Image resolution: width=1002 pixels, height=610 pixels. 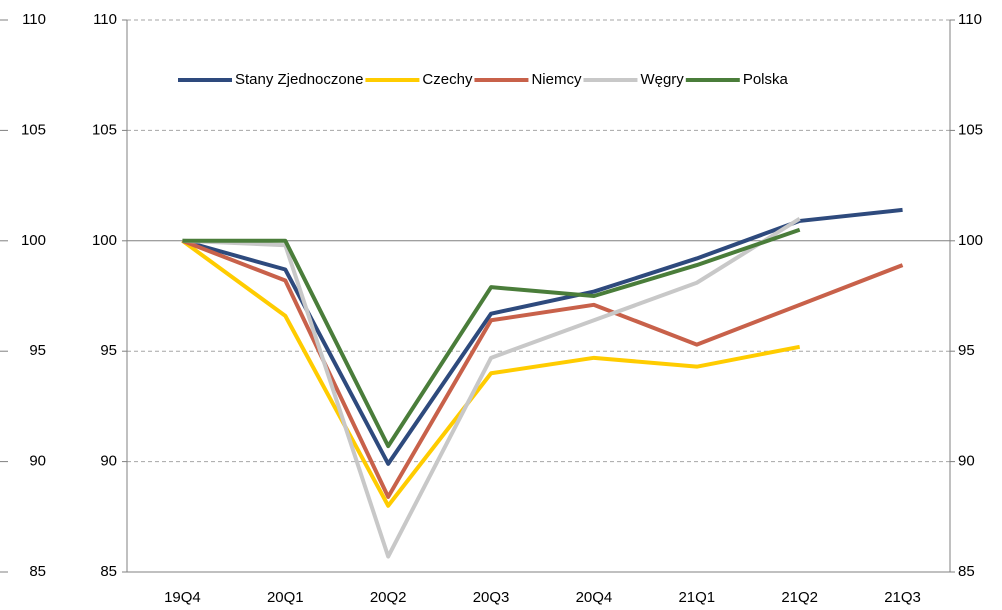 I want to click on y2-tick-label: 90, so click(x=966, y=461).